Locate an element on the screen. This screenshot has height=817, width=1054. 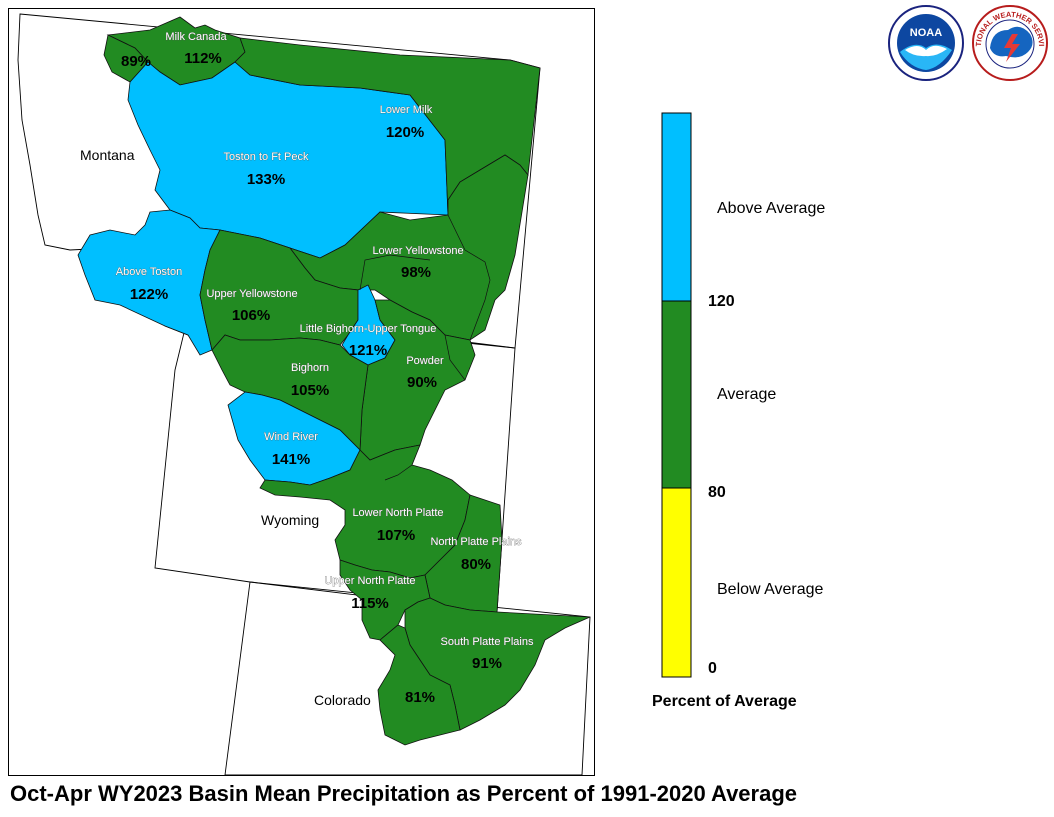
basin-name-toston-ft-peck: Toston to Ft Peck is located at coordinates (266, 157).